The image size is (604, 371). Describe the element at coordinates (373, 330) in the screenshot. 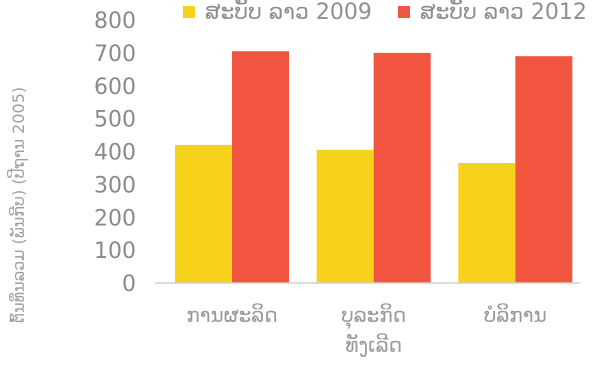

I see `x-tick-label: ບຸລະກິດທັງເລີດ` at that location.